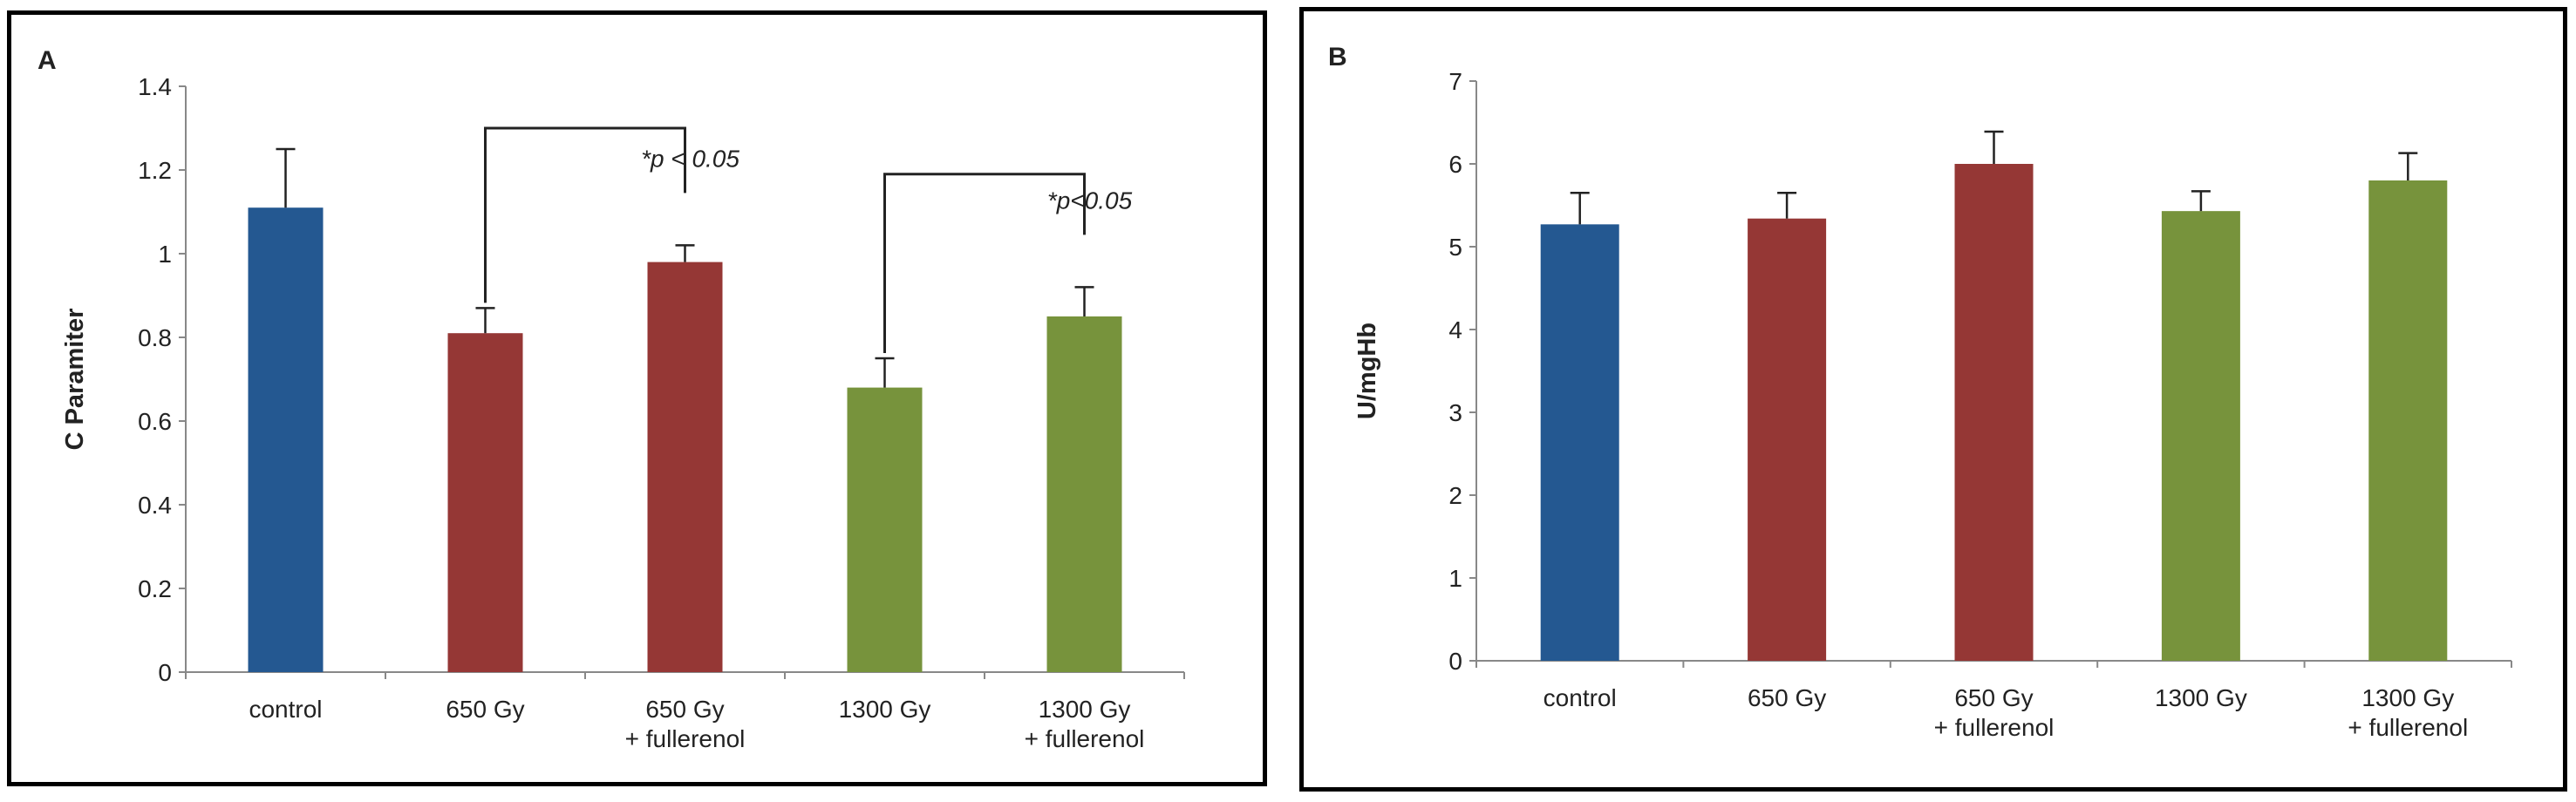 The height and width of the screenshot is (802, 2576). I want to click on chart-b-y-tick-label: 1, so click(1455, 578).